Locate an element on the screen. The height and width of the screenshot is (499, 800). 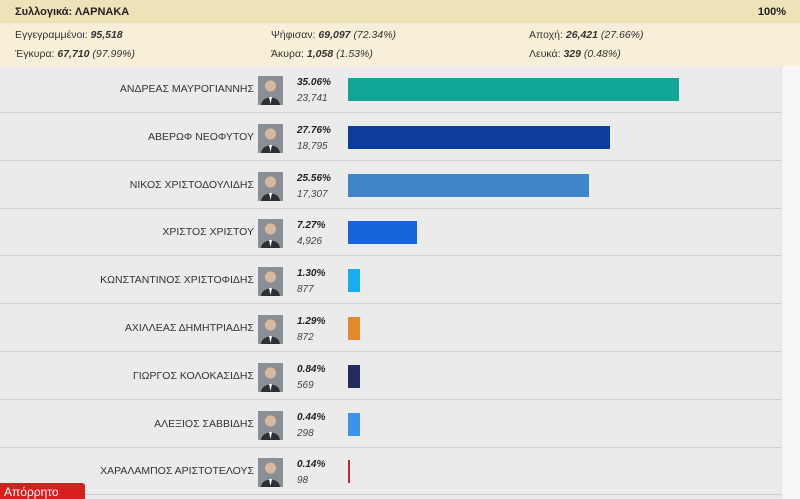
candidate-name: ΧΑΡΑΛΑΜΠΟΣ ΑΡΙΣΤΟΤΕΛΟΥΣ is located at coordinates (177, 471).